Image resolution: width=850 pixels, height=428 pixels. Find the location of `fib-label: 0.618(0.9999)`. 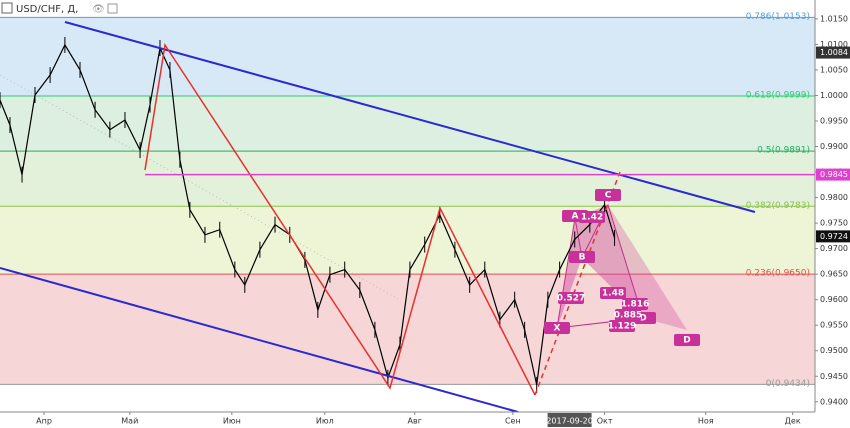

fib-label: 0.618(0.9999) is located at coordinates (778, 95).